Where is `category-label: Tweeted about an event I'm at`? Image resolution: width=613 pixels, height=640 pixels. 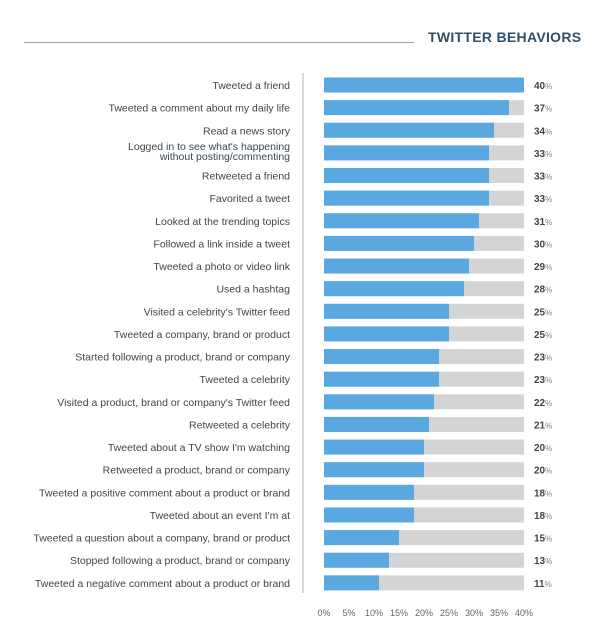
category-label: Tweeted about an event I'm at is located at coordinates (220, 516).